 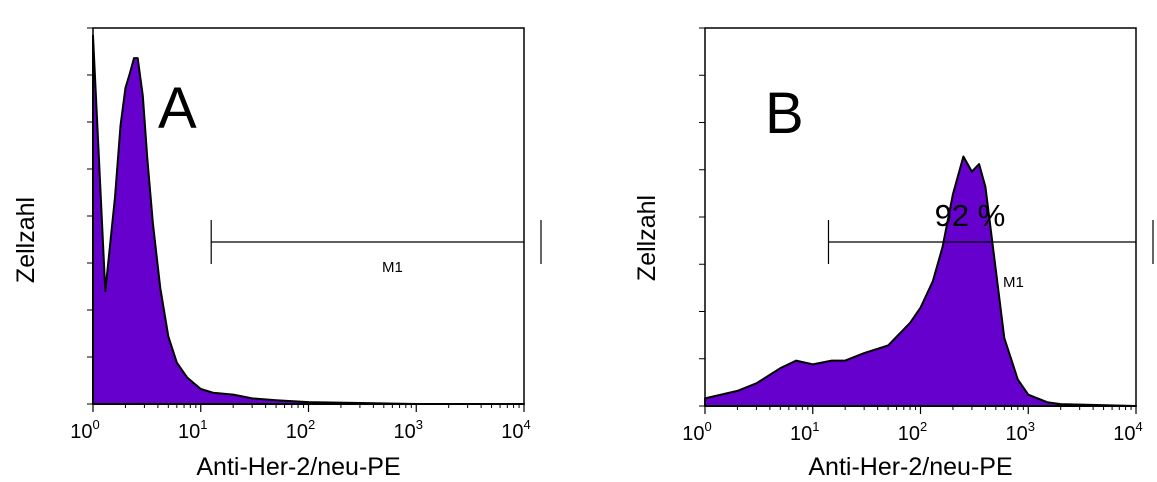 What do you see at coordinates (1127, 432) in the screenshot?
I see `panel-b-x-tick-label: 10⁴` at bounding box center [1127, 432].